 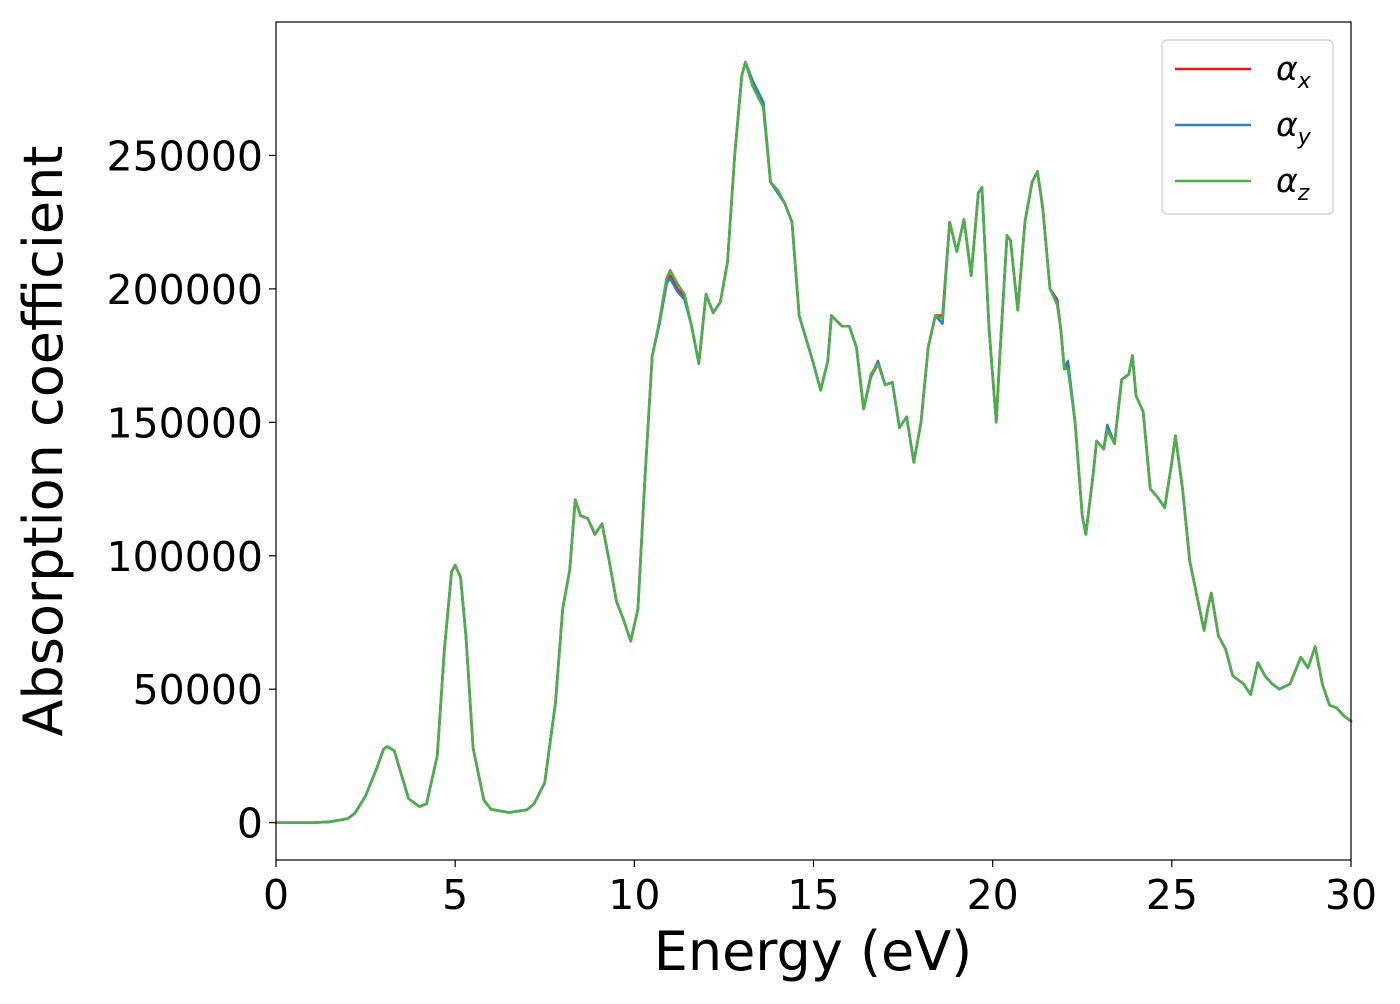 I want to click on x-tick-label: 0, so click(x=276, y=895).